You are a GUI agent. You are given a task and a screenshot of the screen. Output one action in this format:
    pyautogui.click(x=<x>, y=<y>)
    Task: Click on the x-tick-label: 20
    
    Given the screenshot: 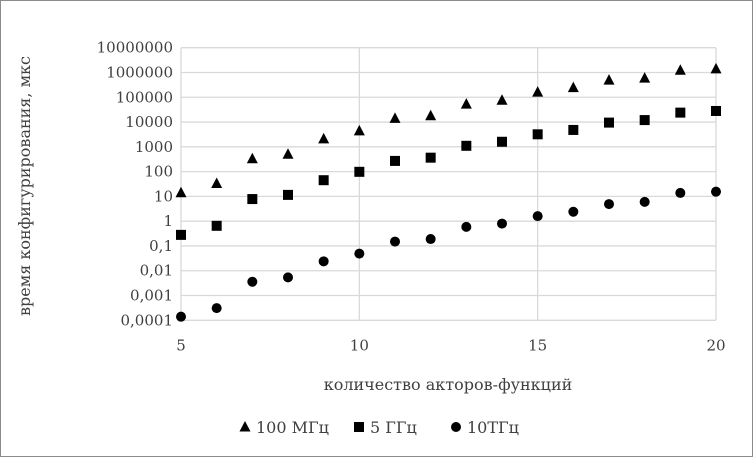 What is the action you would take?
    pyautogui.click(x=715, y=345)
    